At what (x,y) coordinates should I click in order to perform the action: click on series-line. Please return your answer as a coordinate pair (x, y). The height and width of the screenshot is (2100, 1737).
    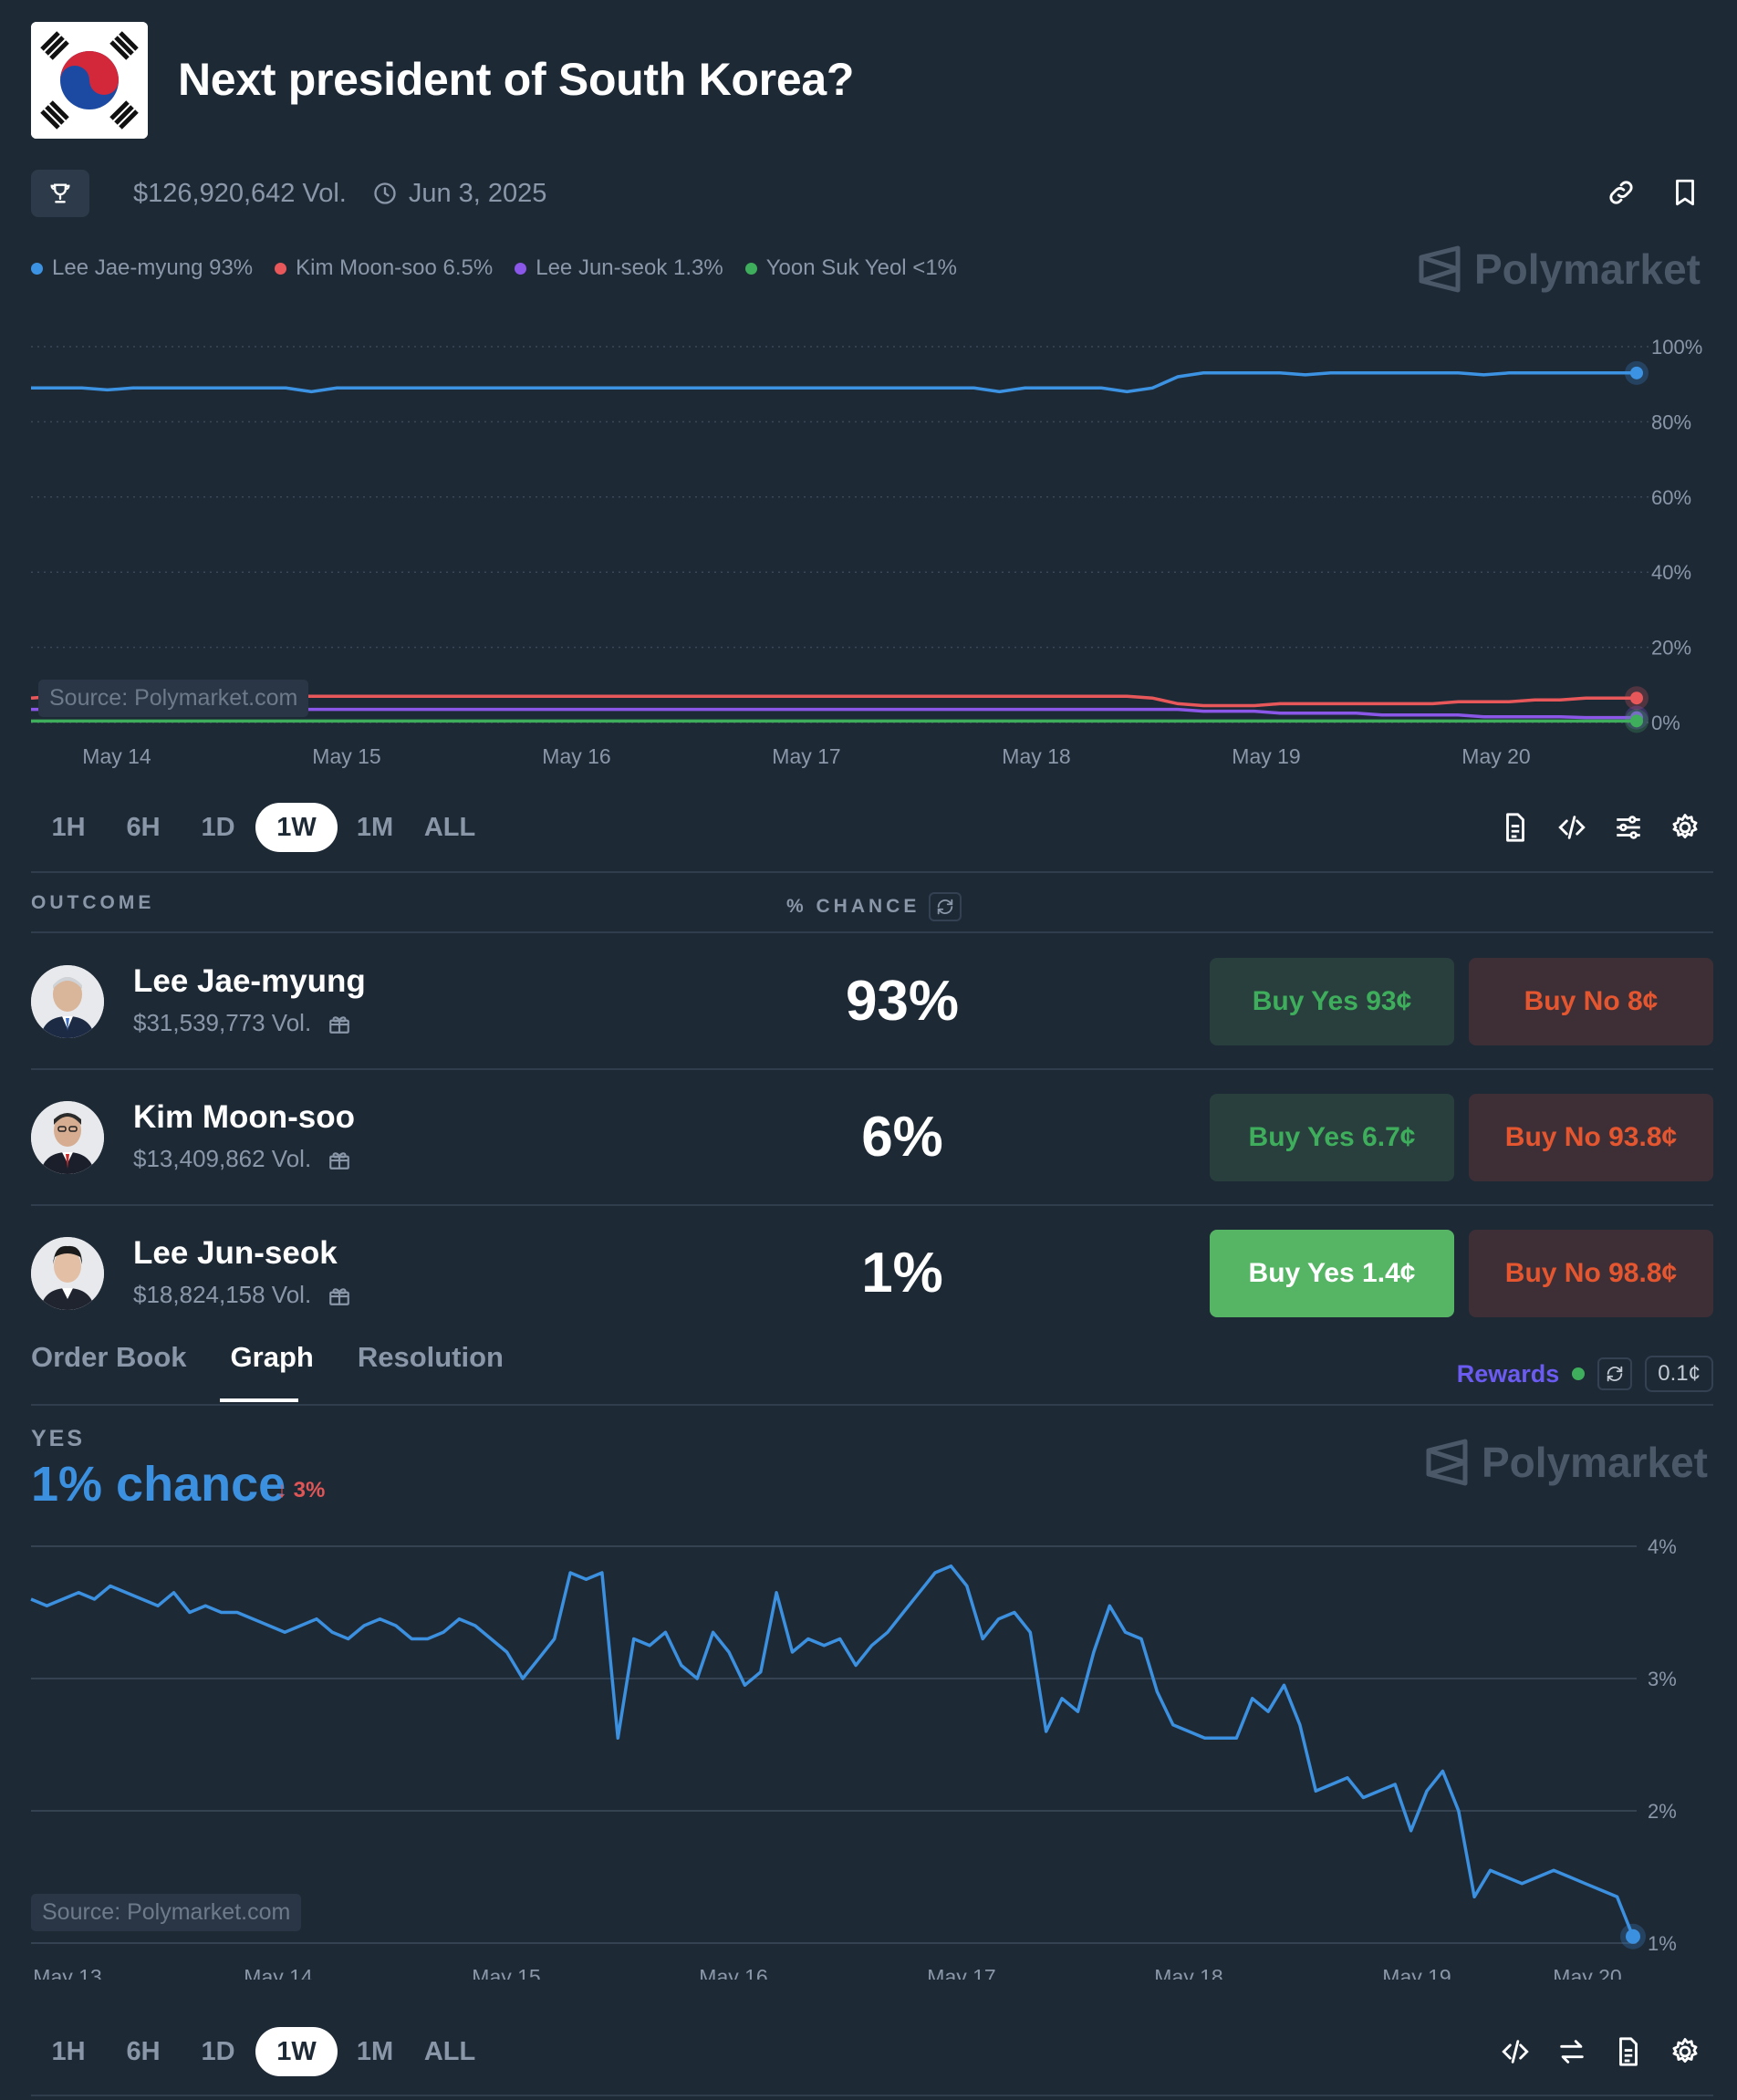
    Looking at the image, I should click on (834, 382).